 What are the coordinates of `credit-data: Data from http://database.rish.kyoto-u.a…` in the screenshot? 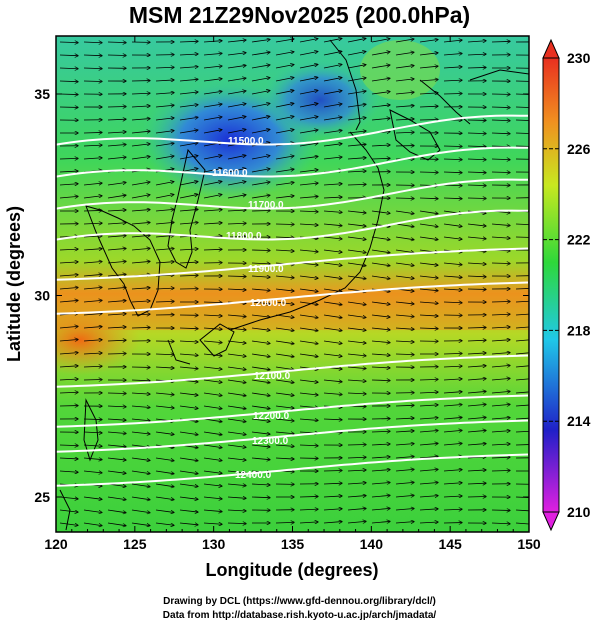 It's located at (299, 615).